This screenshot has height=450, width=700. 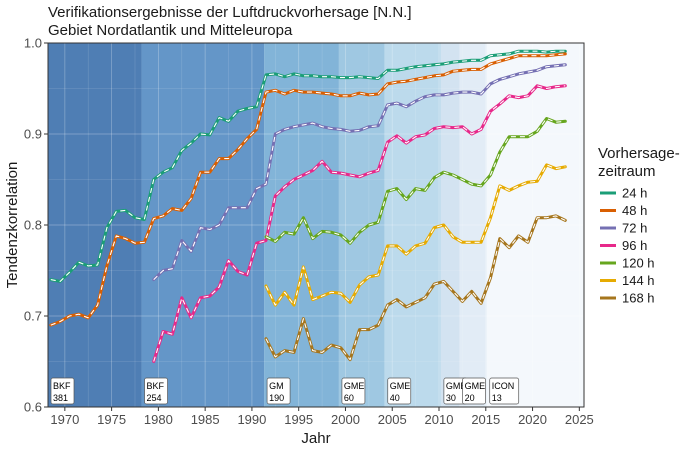 I want to click on x-tick-label: 1970, so click(x=64, y=419).